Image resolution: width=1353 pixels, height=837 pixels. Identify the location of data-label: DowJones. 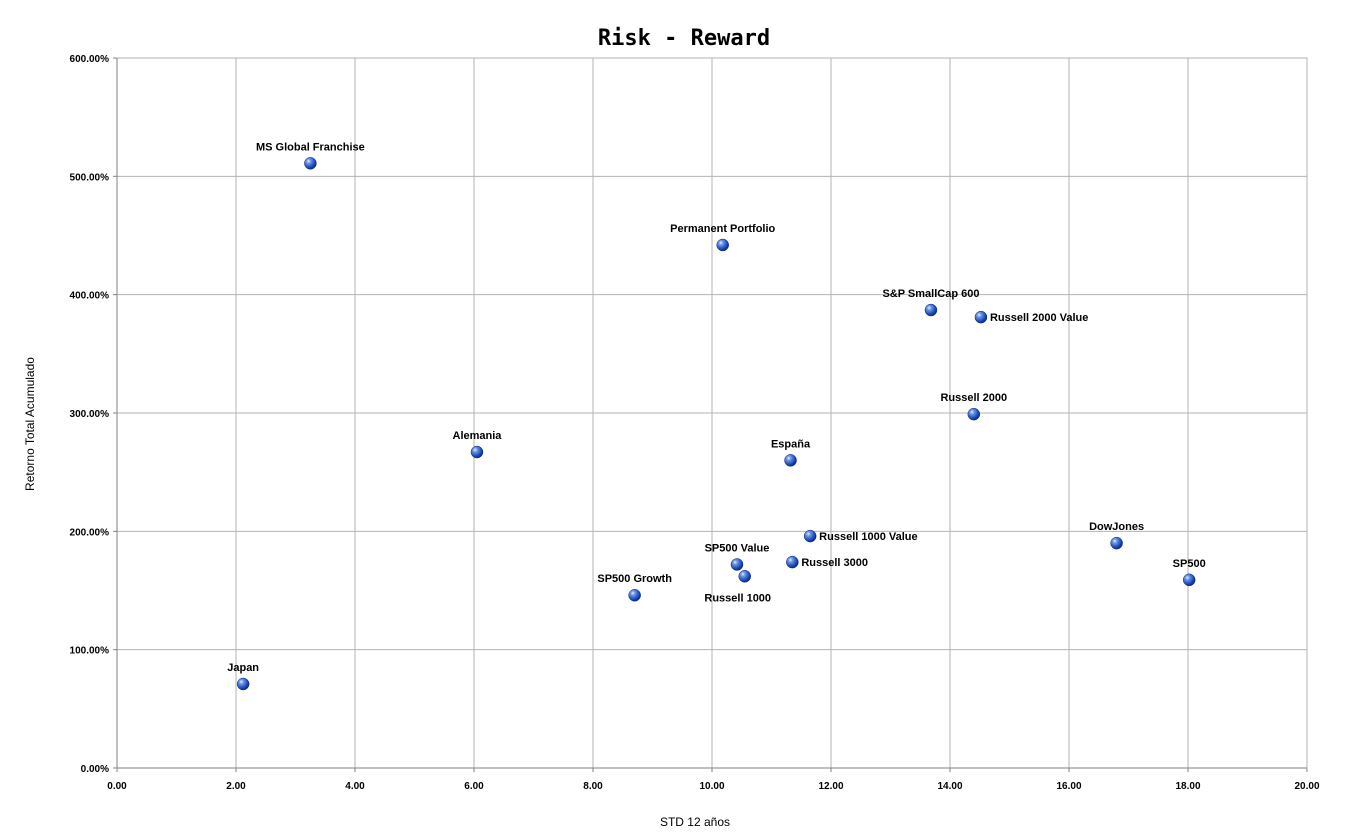
(1116, 527).